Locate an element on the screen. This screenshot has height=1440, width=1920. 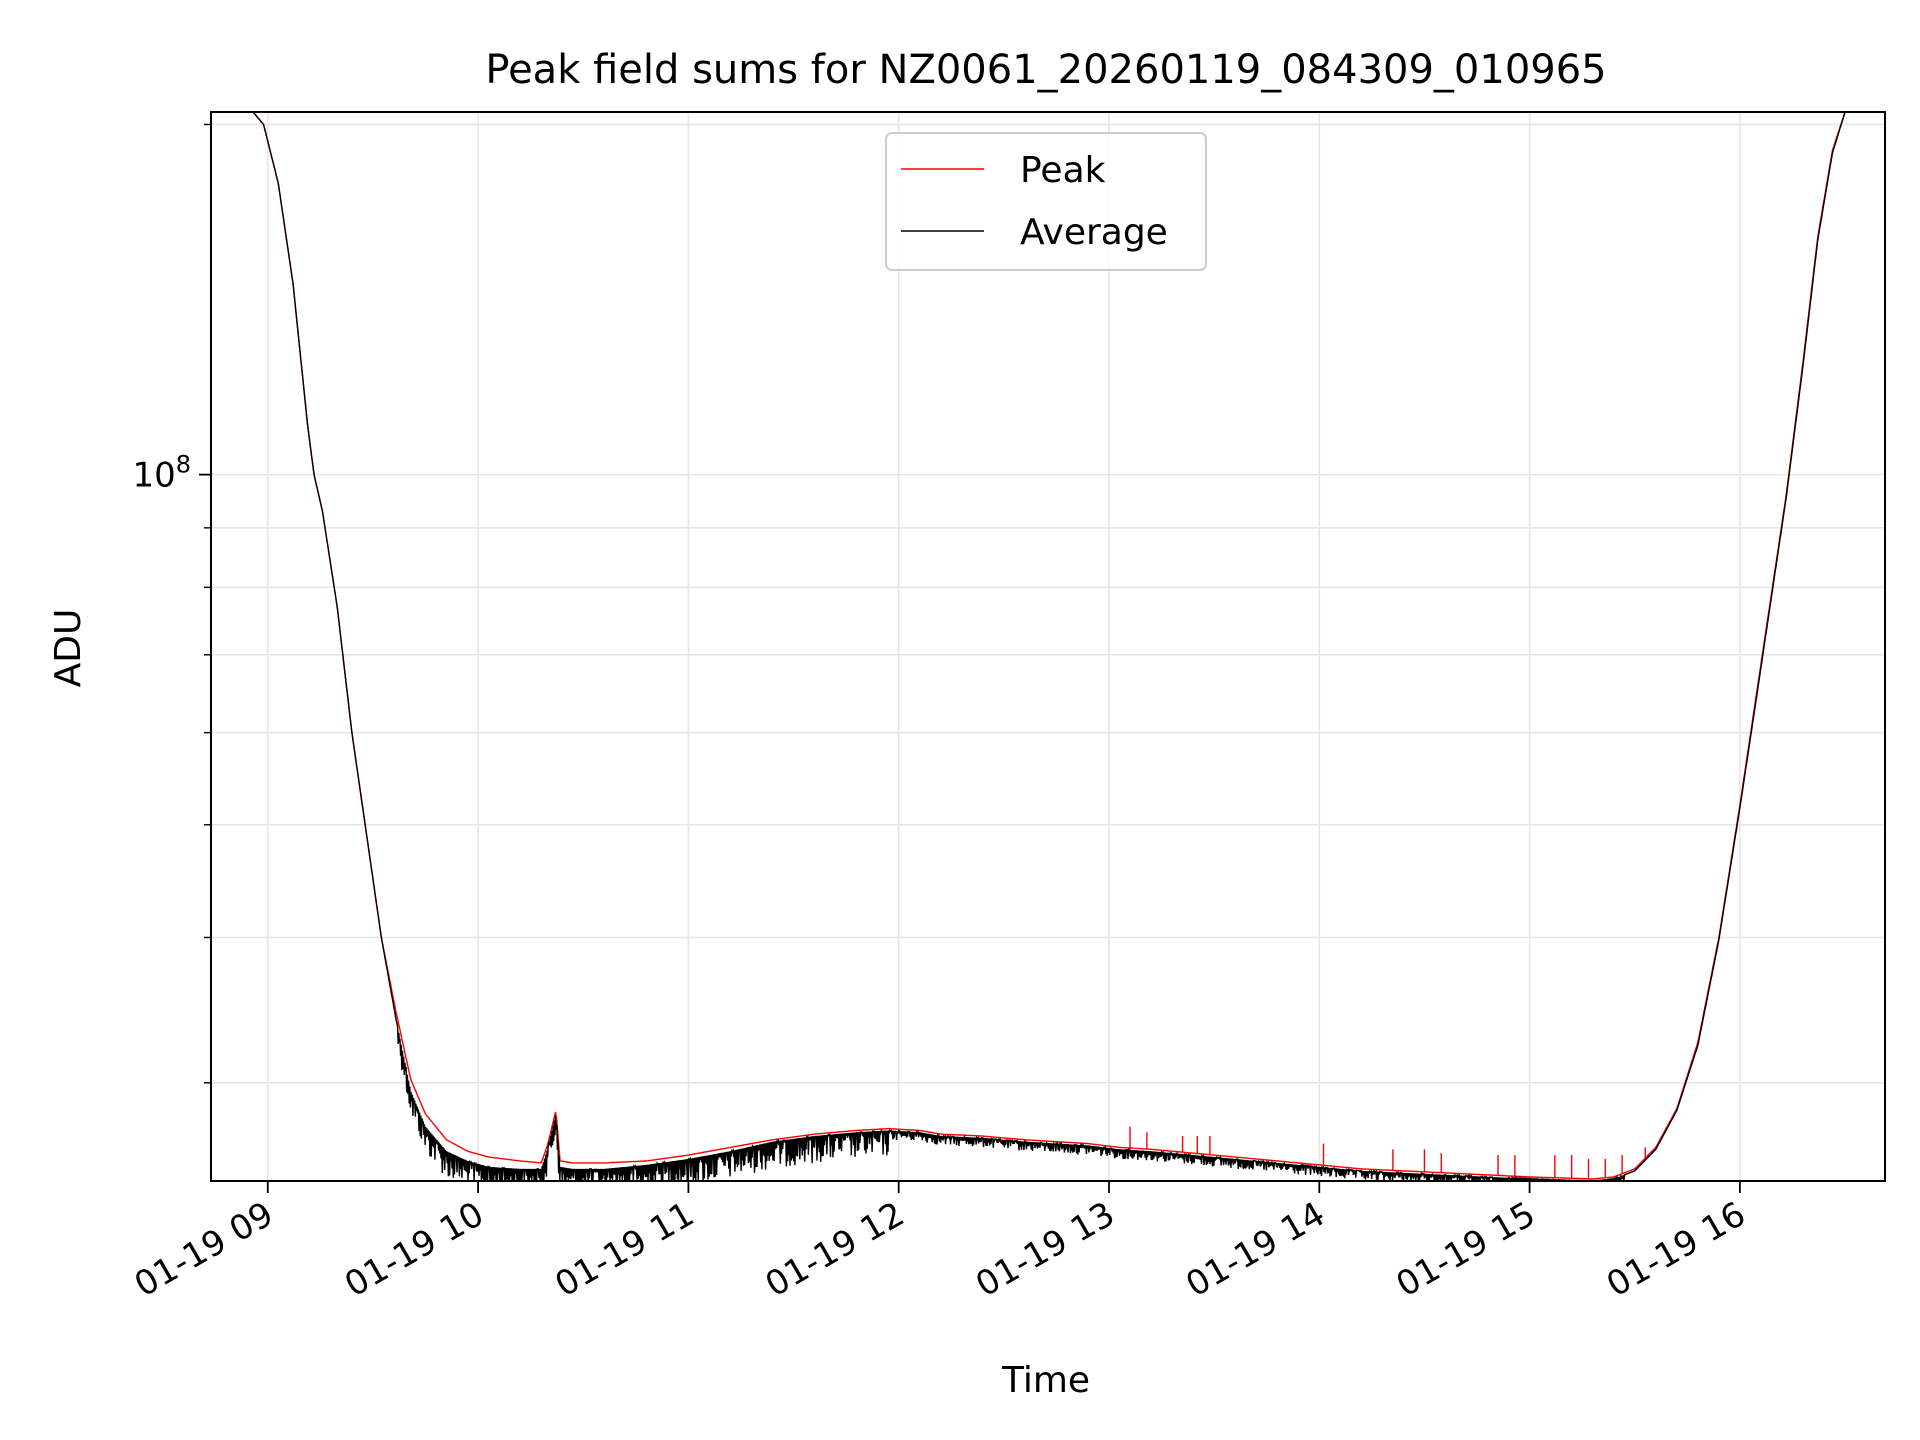
x-axis-label: Time is located at coordinates (1045, 1380).